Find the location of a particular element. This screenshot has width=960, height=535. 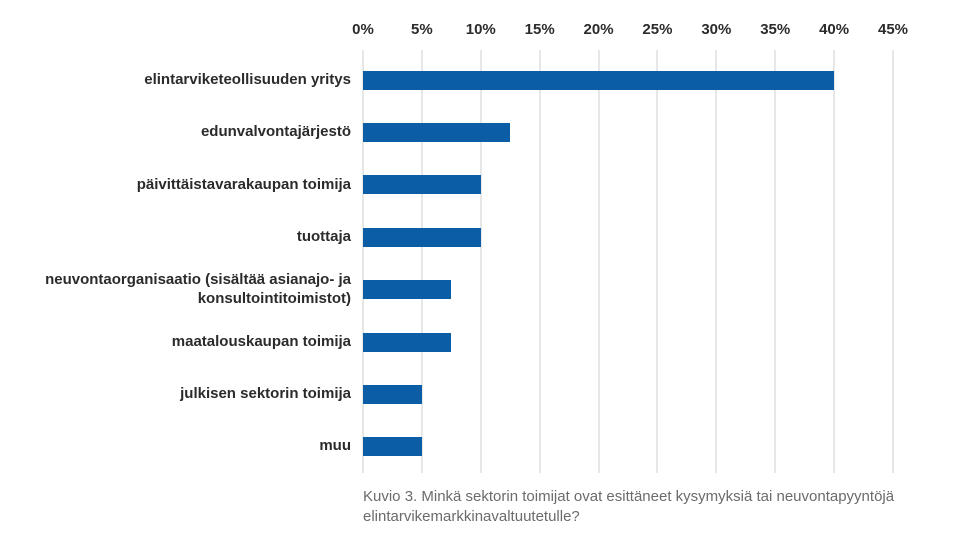

category-label: maatalouskaupan toimija is located at coordinates (261, 341).